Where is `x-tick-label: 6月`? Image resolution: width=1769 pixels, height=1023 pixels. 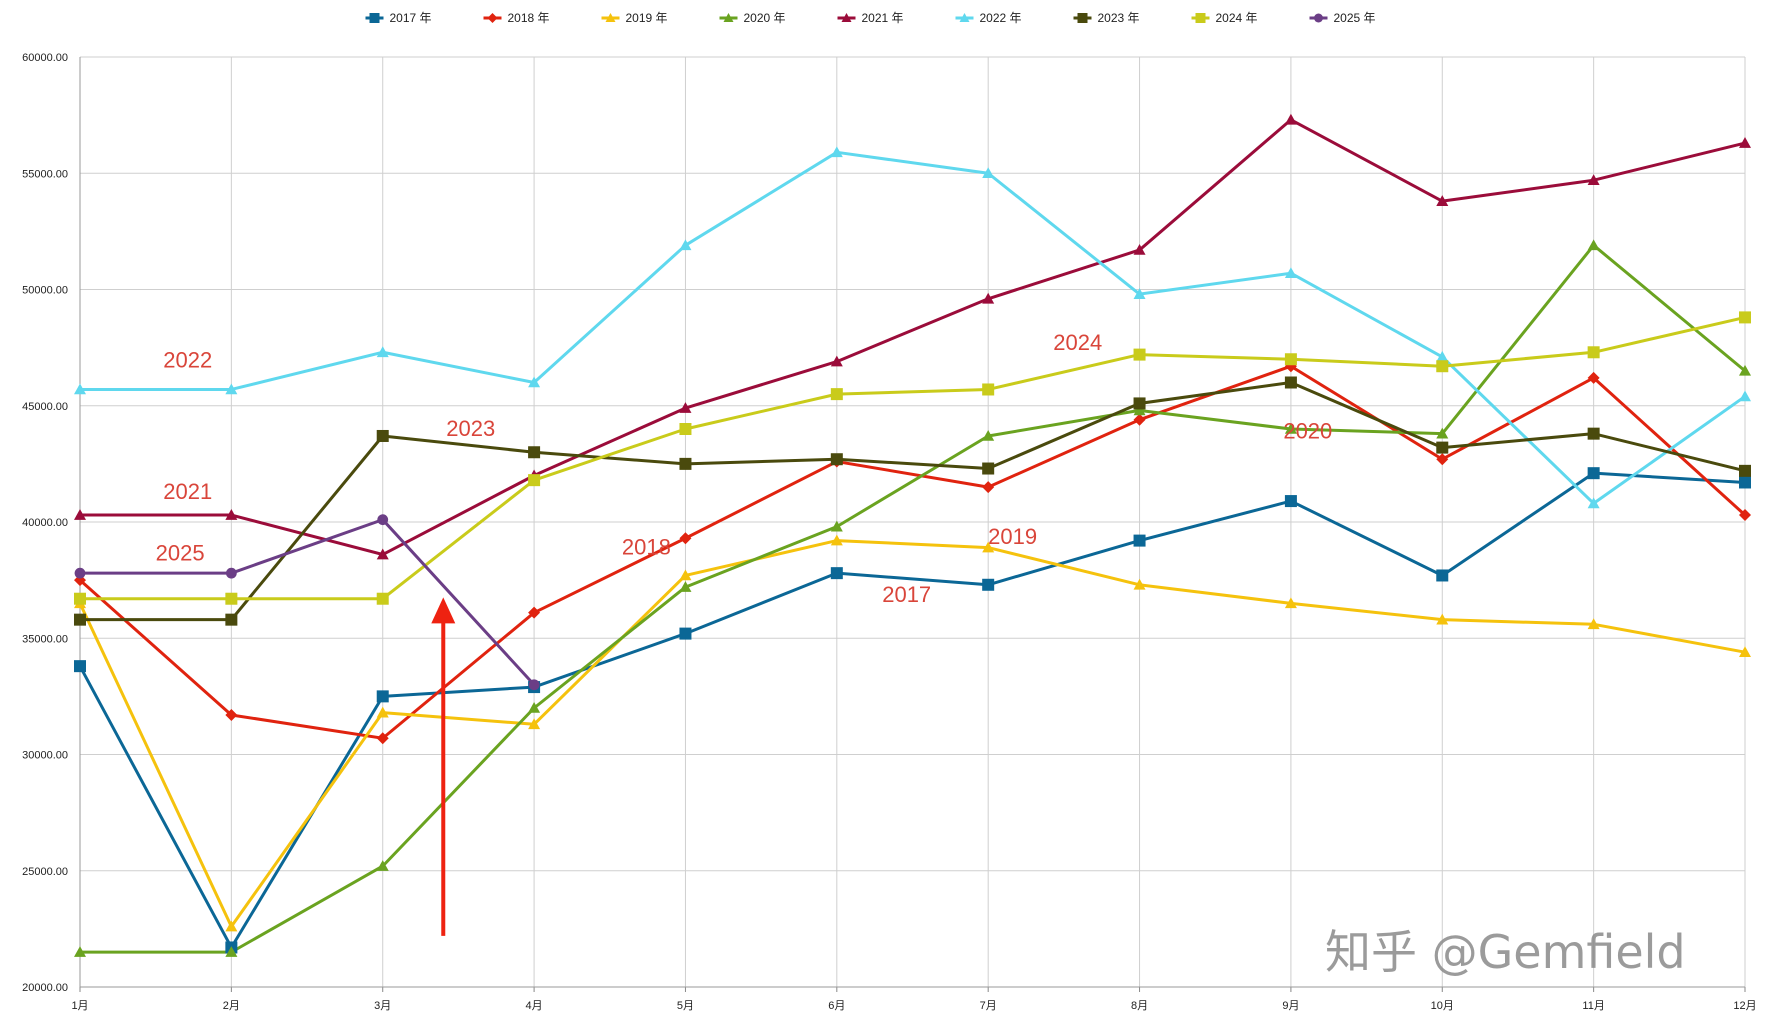 x-tick-label: 6月 is located at coordinates (836, 1006).